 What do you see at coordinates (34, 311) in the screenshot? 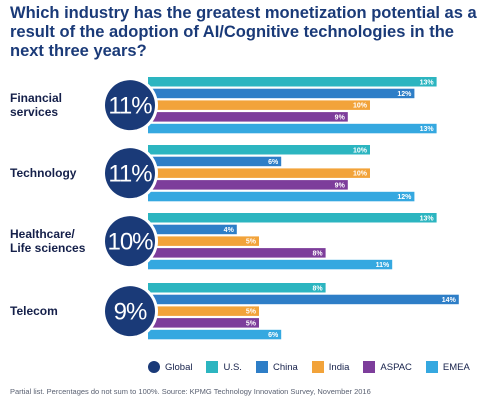
I see `category-label: Telecom` at bounding box center [34, 311].